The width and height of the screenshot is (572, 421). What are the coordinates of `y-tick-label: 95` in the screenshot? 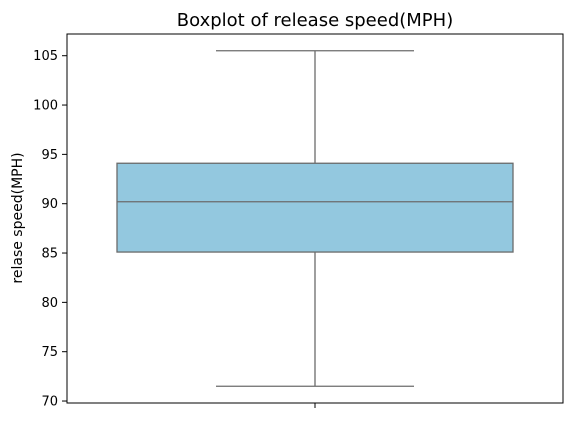 It's located at (49, 155).